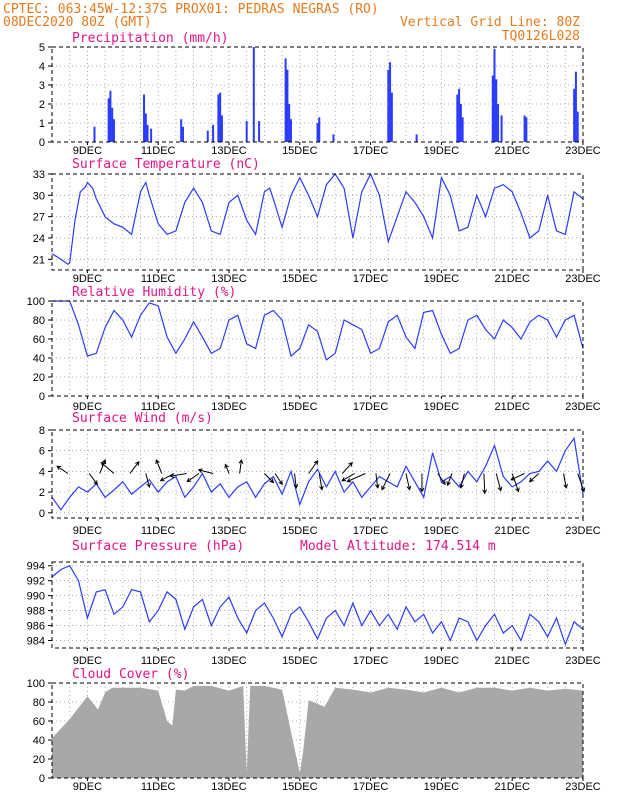 This screenshot has height=800, width=618. I want to click on wind-xtick-label: 13DEC, so click(229, 531).